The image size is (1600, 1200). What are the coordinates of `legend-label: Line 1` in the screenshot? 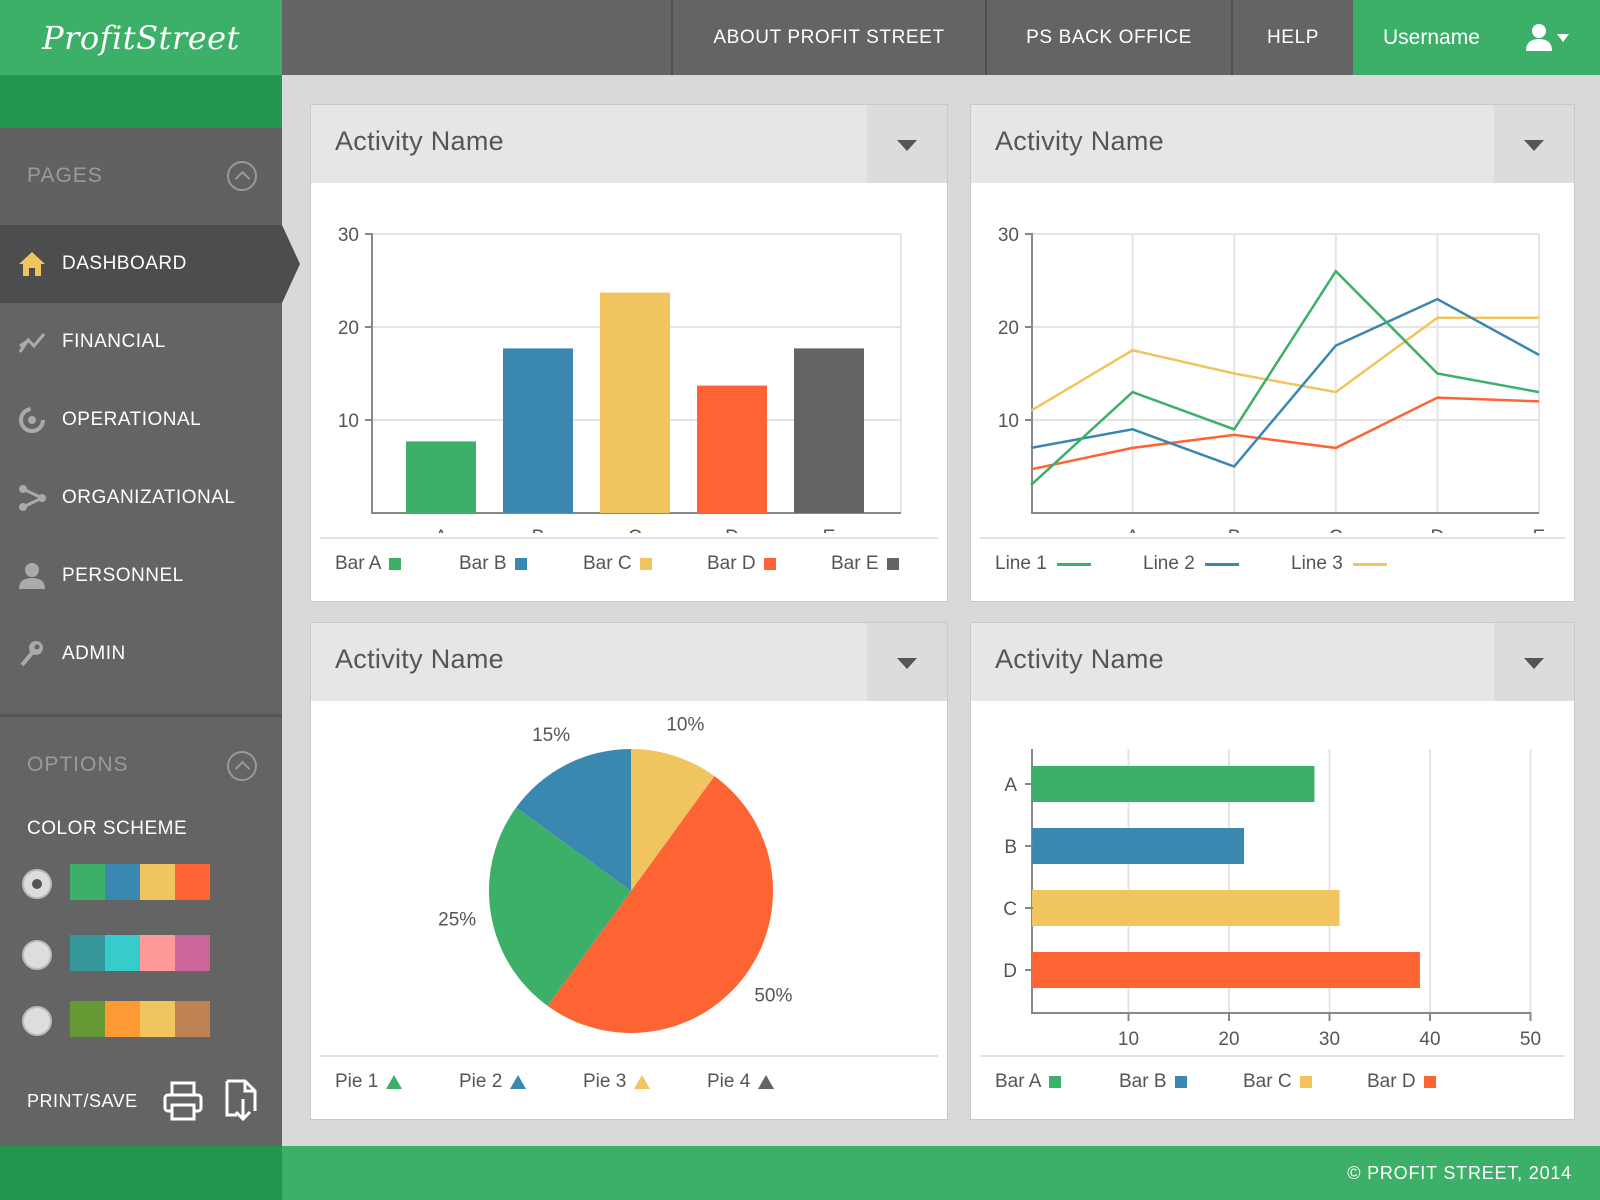 It's located at (1021, 563).